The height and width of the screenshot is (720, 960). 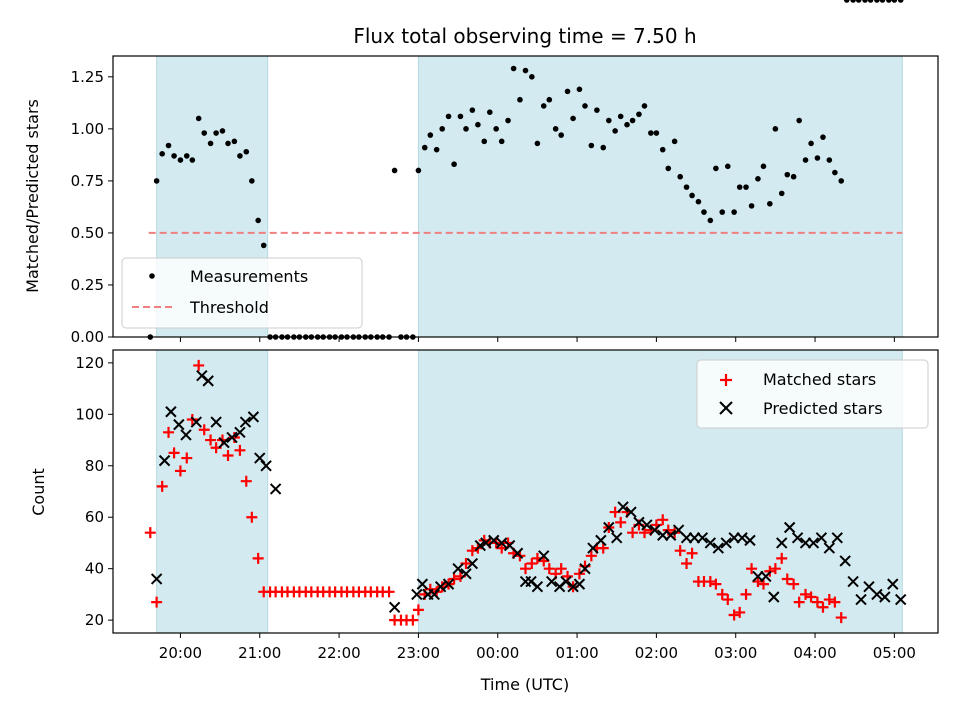 I want to click on x-tick-label: 00:00, so click(x=497, y=653).